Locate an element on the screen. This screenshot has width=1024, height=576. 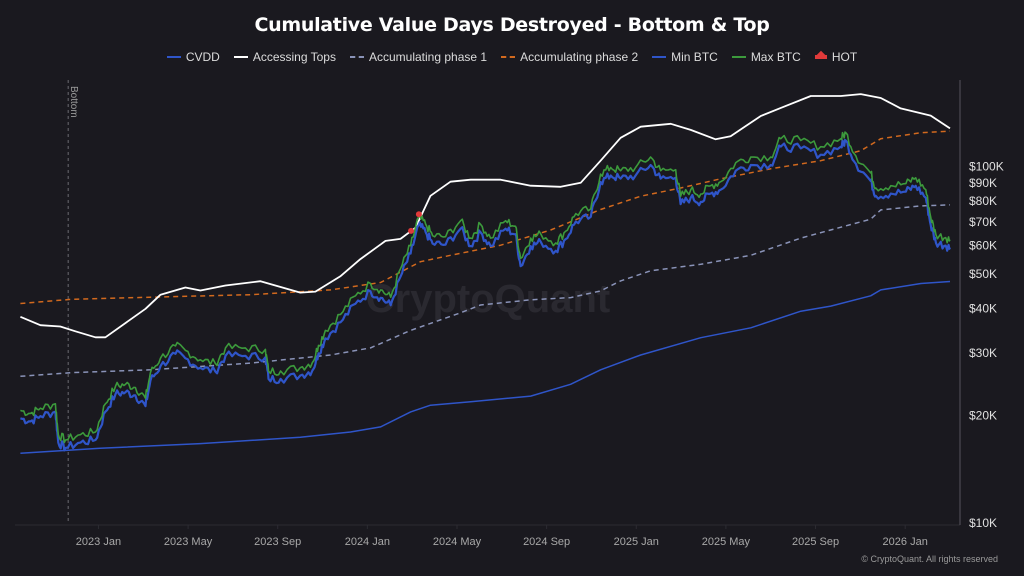
y-tick-label: $20K is located at coordinates (983, 416).